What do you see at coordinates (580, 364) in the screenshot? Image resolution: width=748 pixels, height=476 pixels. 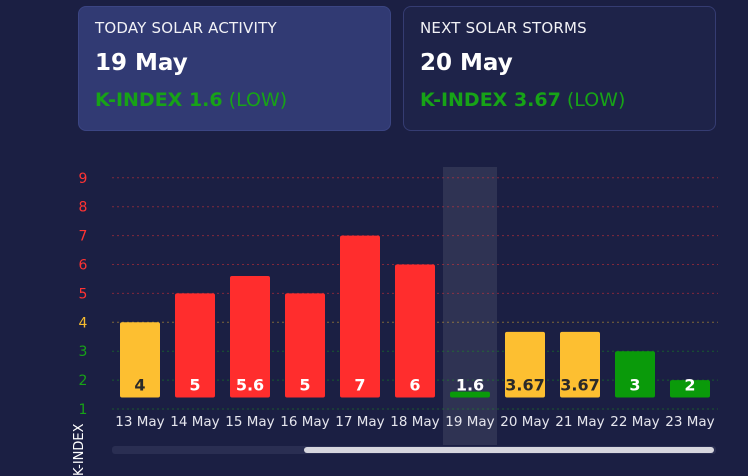 I see `bar-21-may` at bounding box center [580, 364].